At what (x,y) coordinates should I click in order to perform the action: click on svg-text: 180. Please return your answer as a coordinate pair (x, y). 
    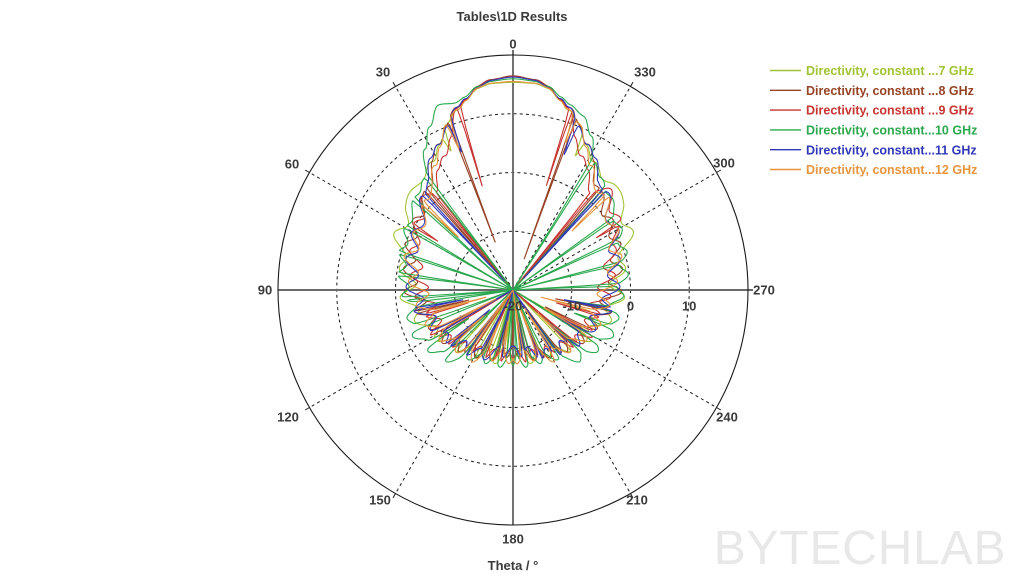
    Looking at the image, I should click on (513, 539).